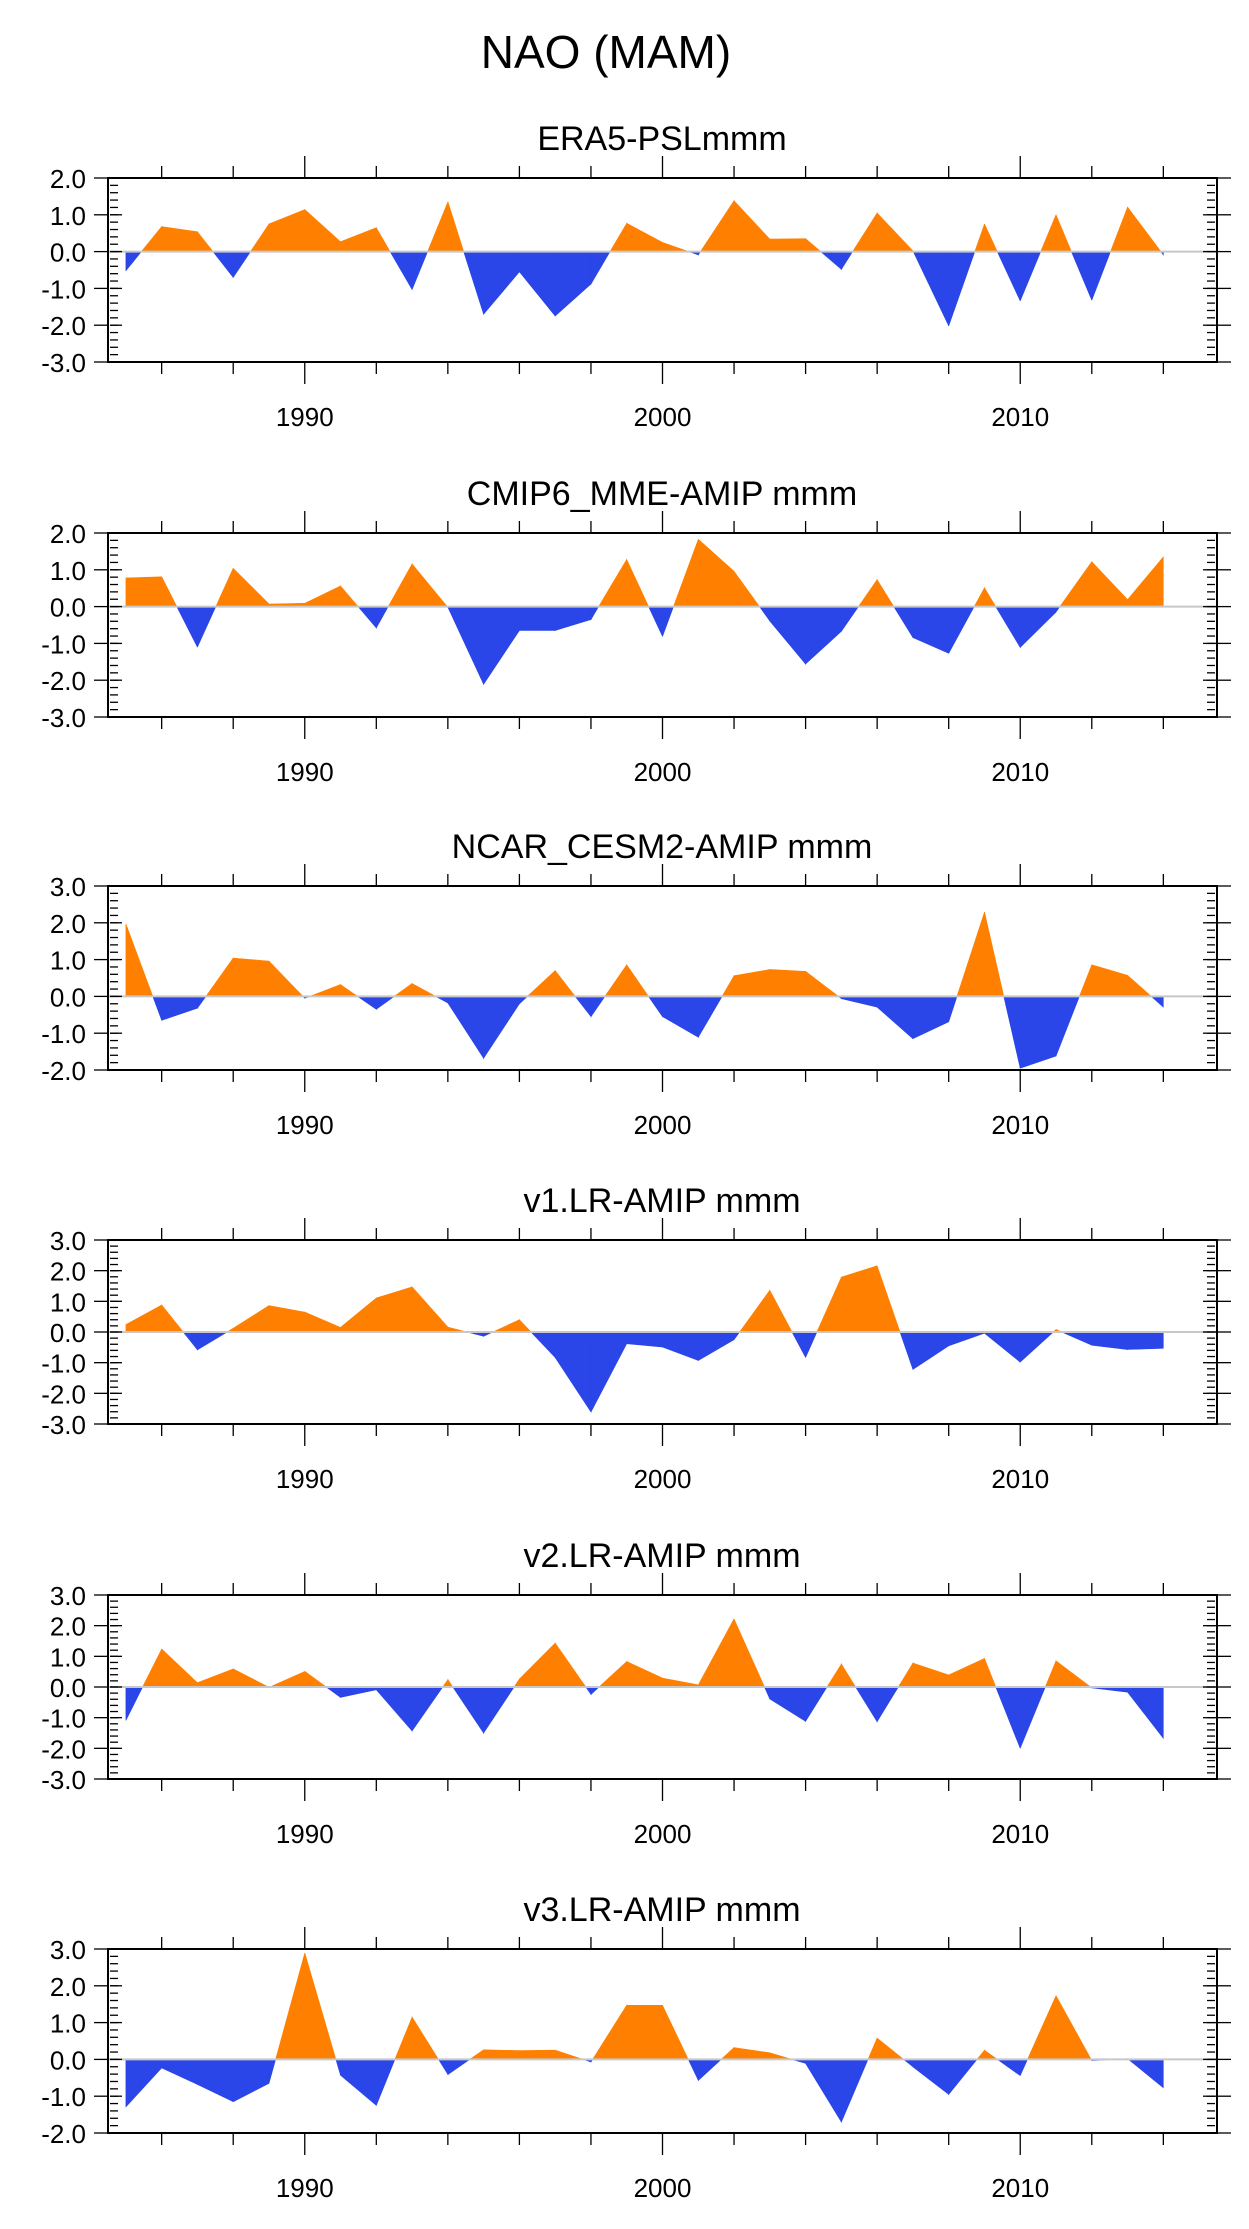 This screenshot has width=1249, height=2229. What do you see at coordinates (662, 294) in the screenshot?
I see `x-axis: 1990 2000 2010` at bounding box center [662, 294].